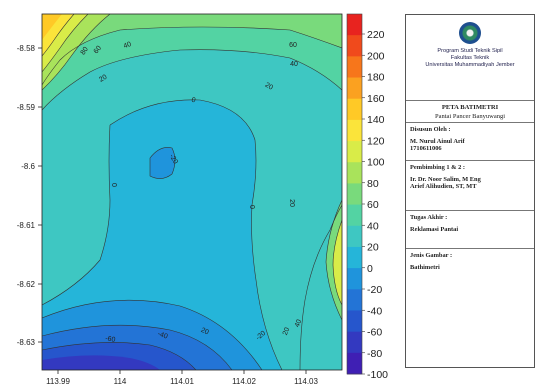  Describe the element at coordinates (376, 163) in the screenshot. I see `colorbar-tick-label: 100` at that location.